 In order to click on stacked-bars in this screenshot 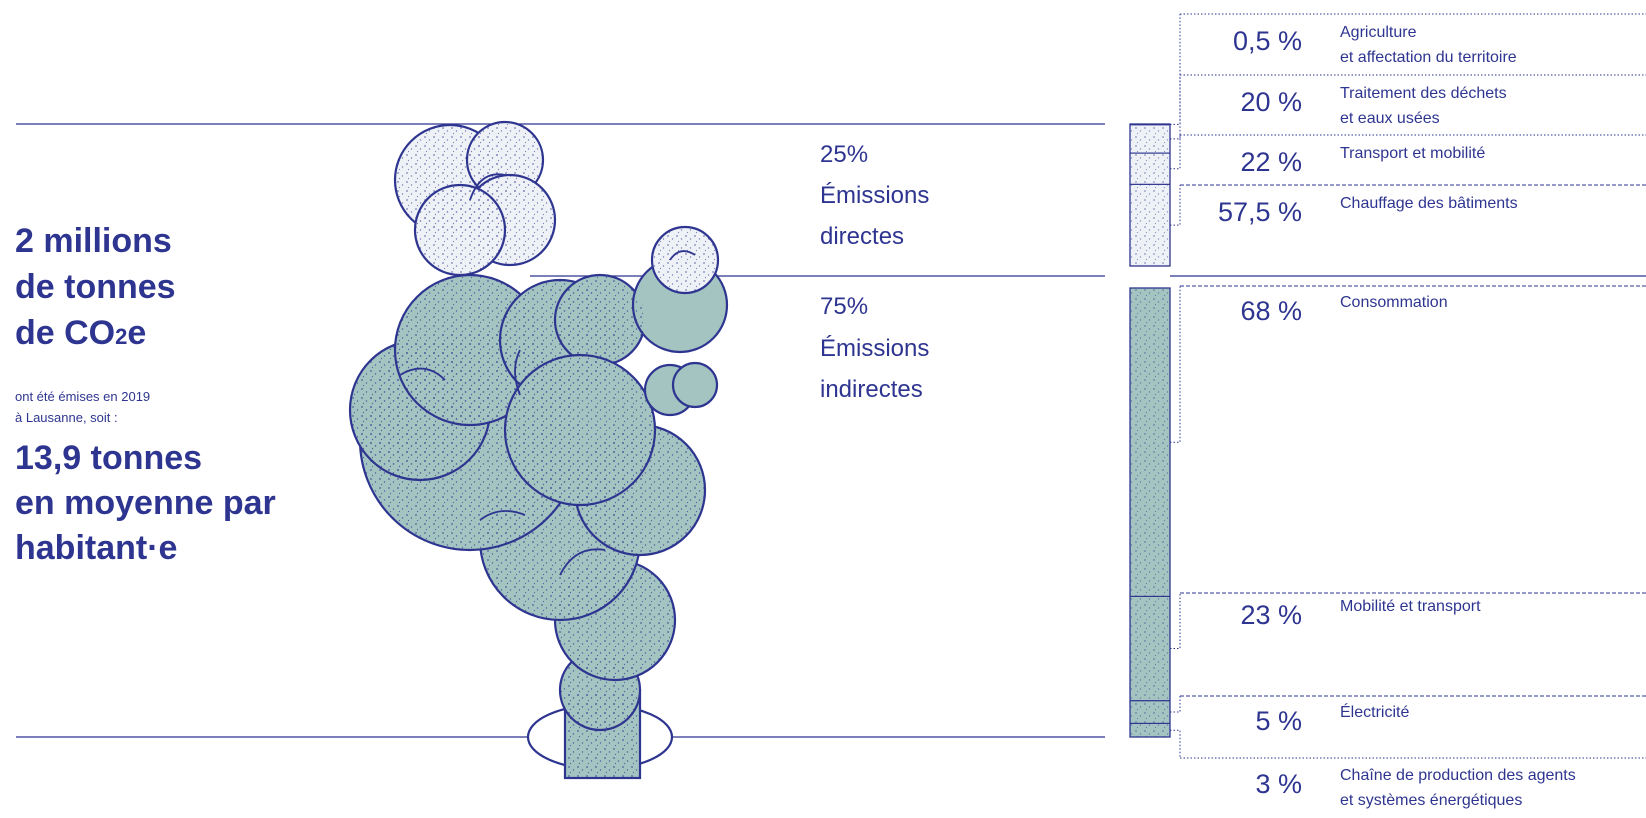, I will do `click(1150, 430)`.